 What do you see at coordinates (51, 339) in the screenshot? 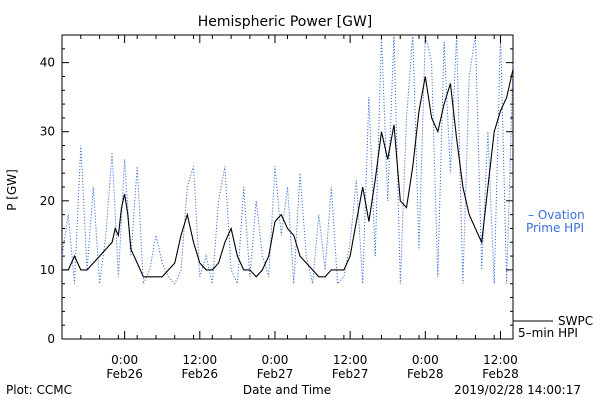
I see `y-tick-label: 0` at bounding box center [51, 339].